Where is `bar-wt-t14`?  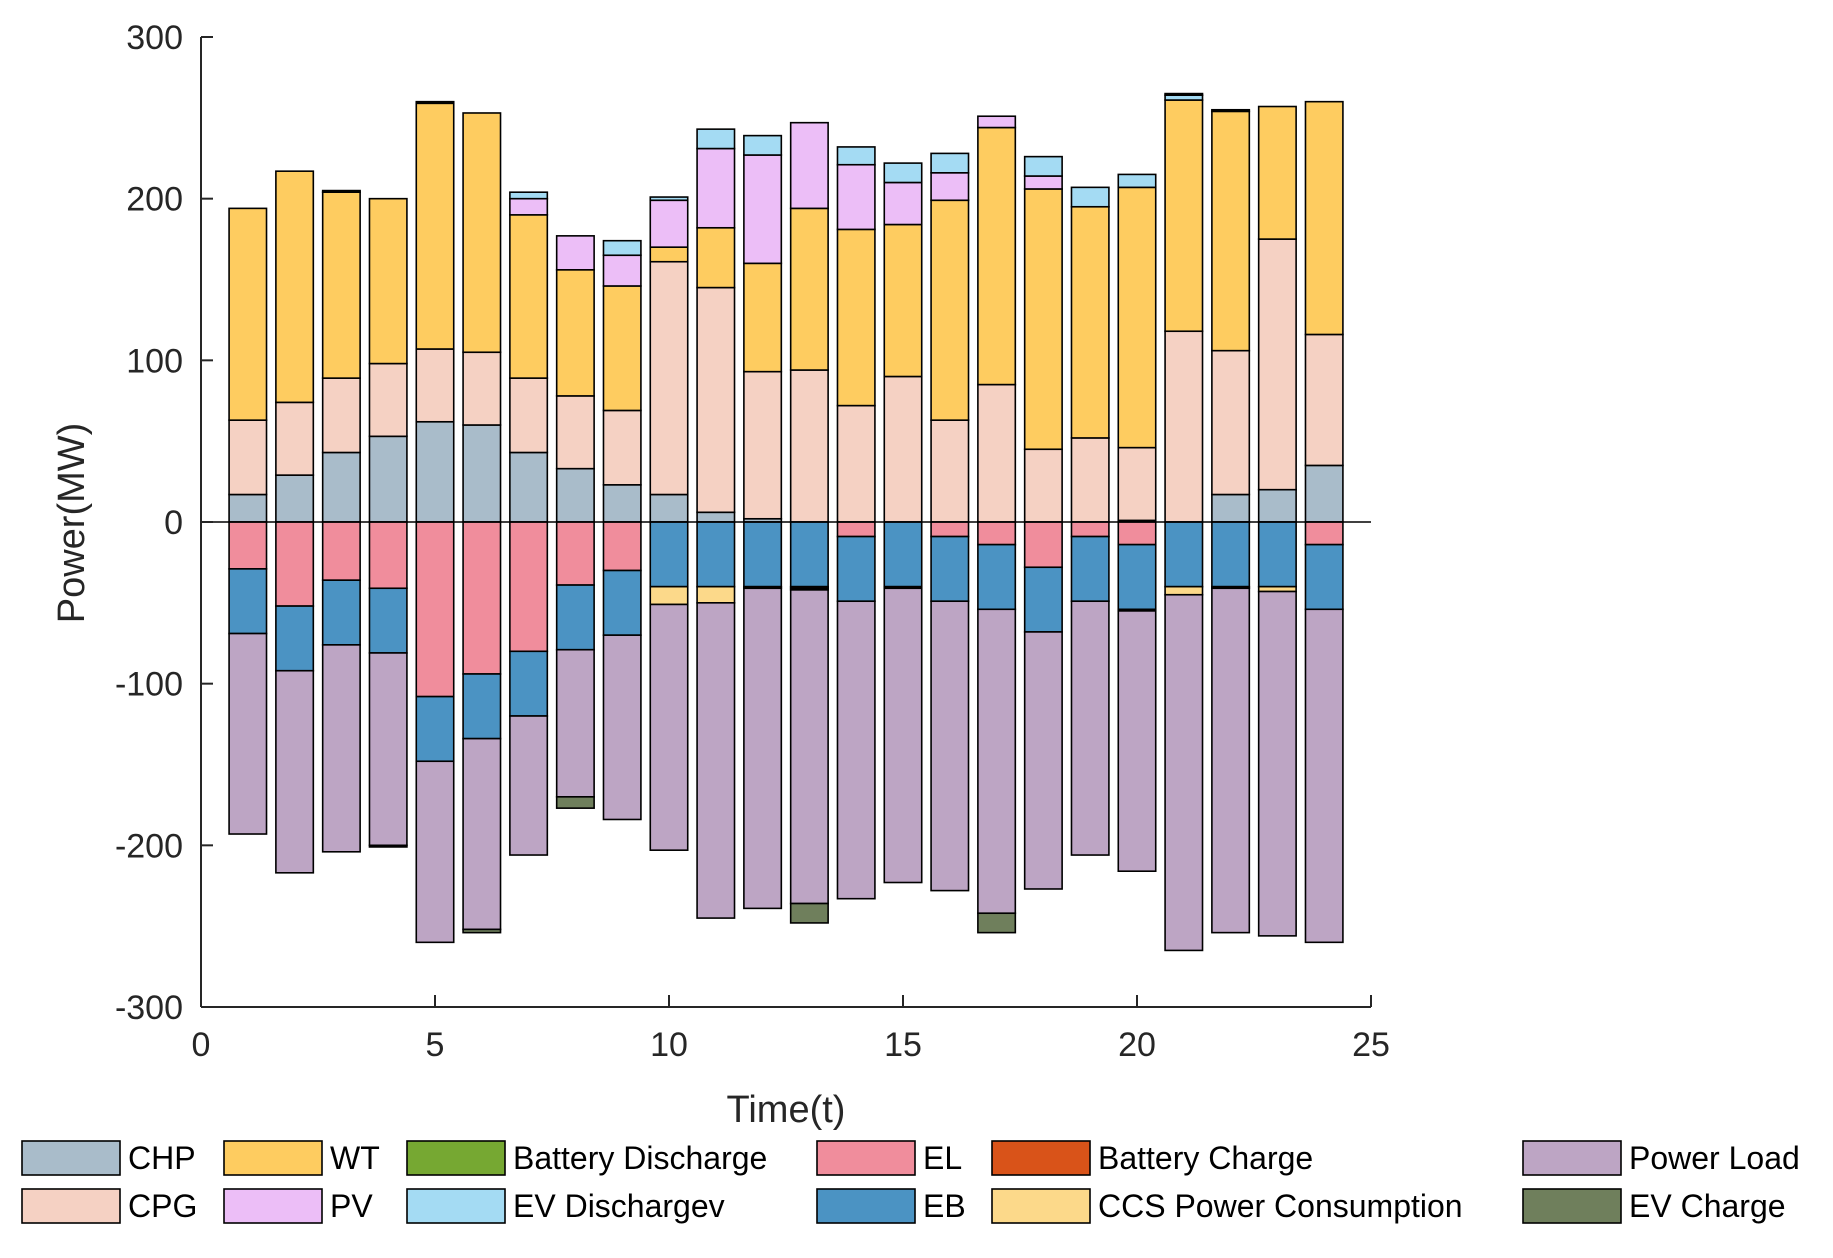 bar-wt-t14 is located at coordinates (856, 317).